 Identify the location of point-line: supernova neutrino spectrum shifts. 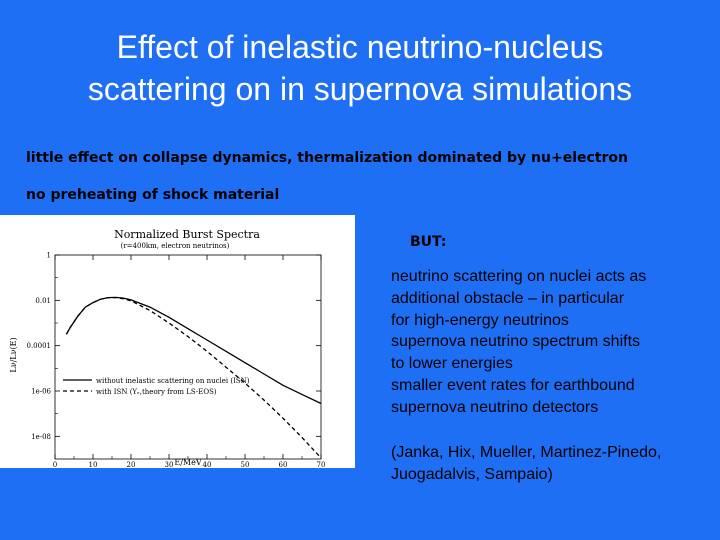
(516, 342).